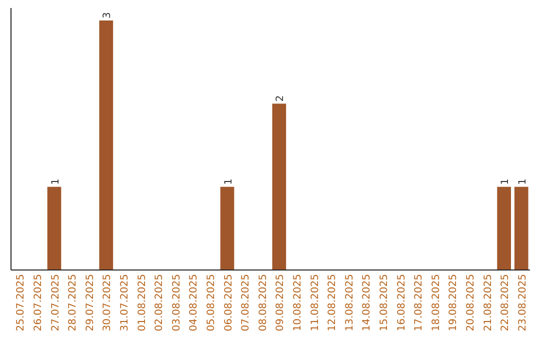 The width and height of the screenshot is (540, 340). I want to click on x-tick-label: 04.08.2025, so click(194, 303).